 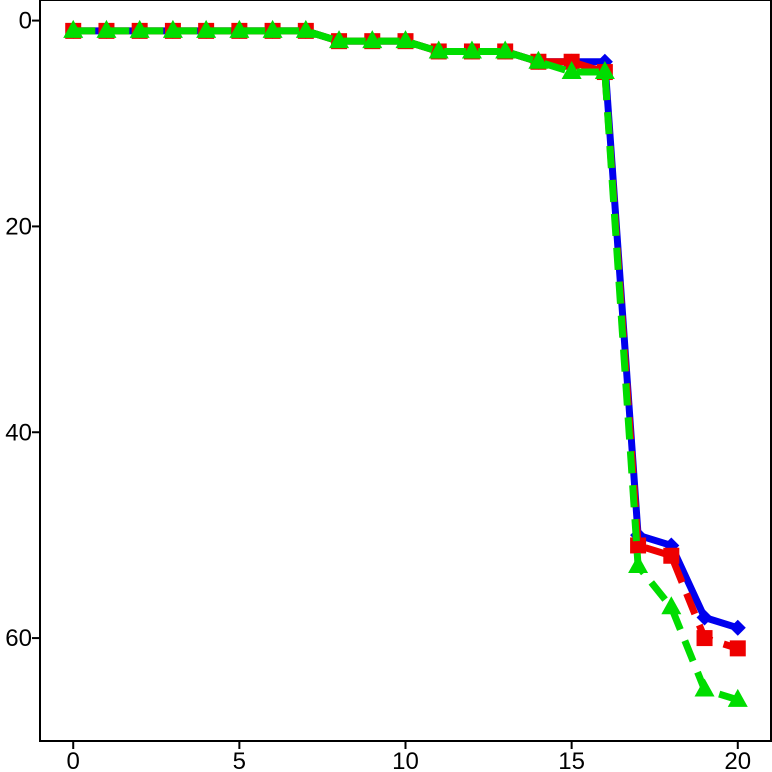 I want to click on x-tick-label: 5, so click(x=239, y=760).